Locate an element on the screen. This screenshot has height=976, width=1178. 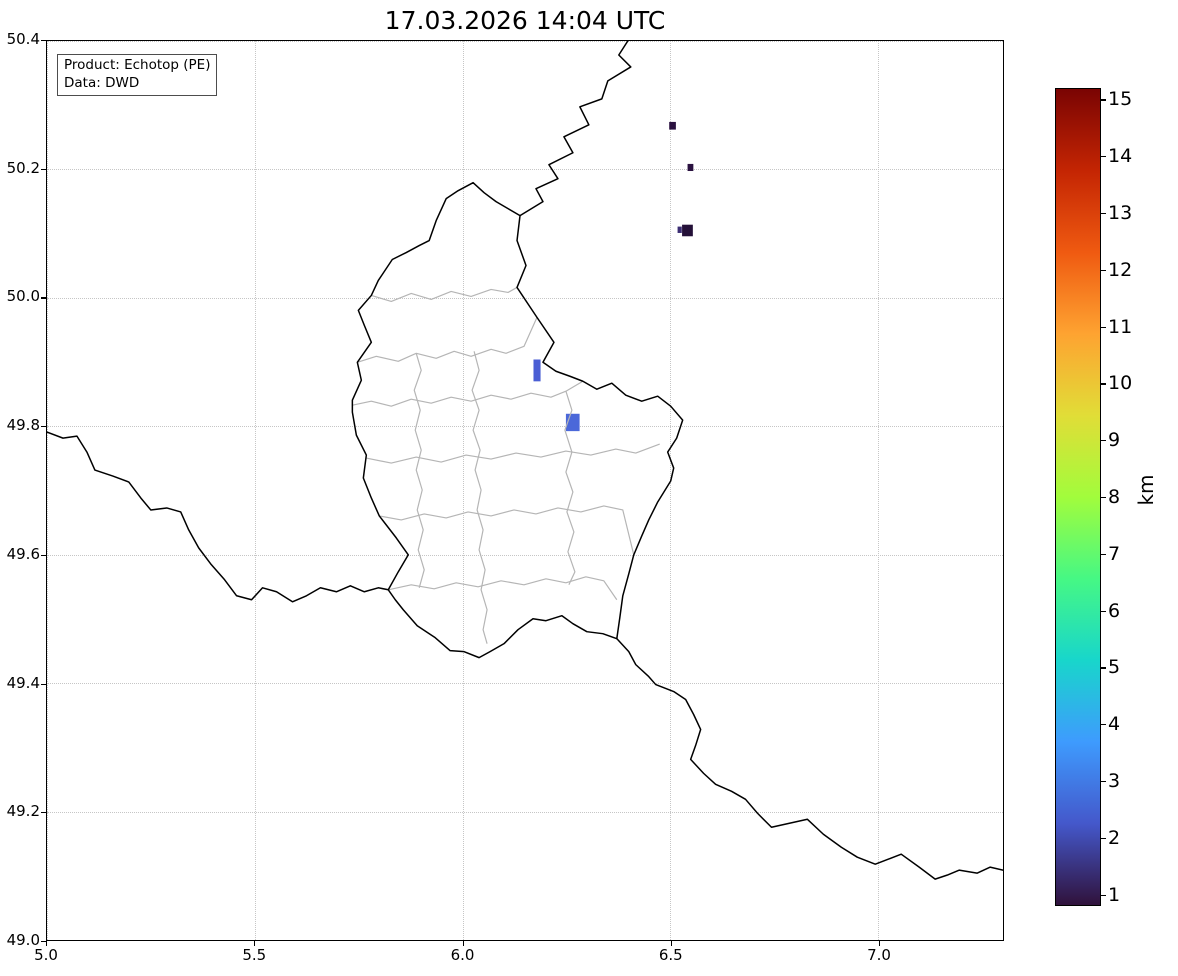
y-tick-label: 50.0 is located at coordinates (23, 296).